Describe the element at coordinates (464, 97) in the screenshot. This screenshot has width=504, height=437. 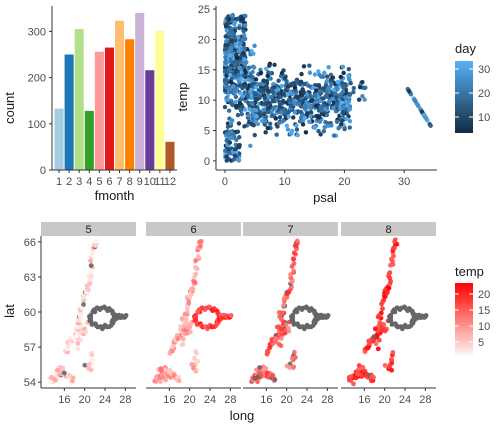
I see `day-legend-colorbar` at that location.